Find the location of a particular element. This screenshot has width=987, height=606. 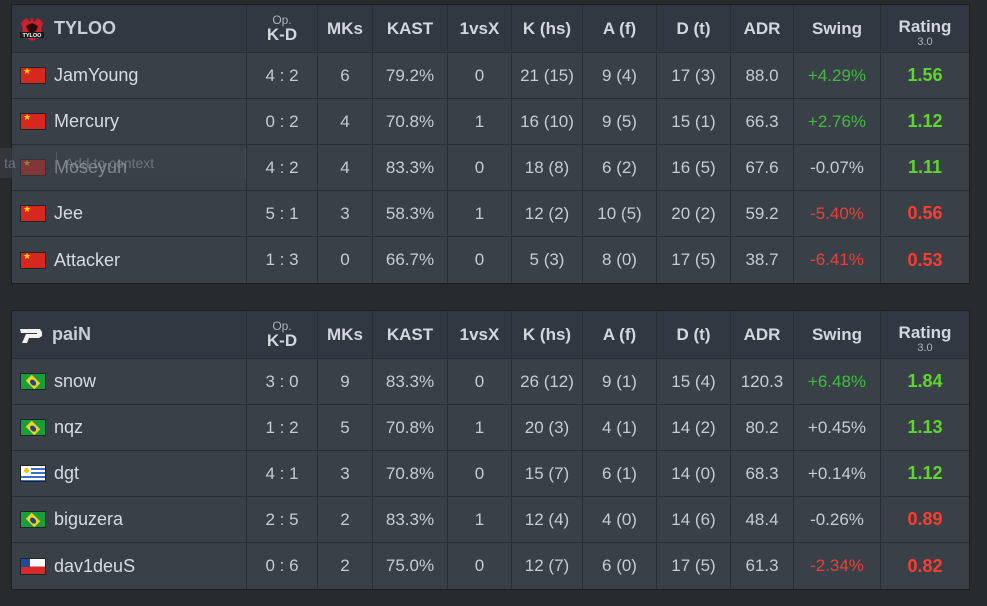

stat-adr: 68.3 is located at coordinates (762, 474).